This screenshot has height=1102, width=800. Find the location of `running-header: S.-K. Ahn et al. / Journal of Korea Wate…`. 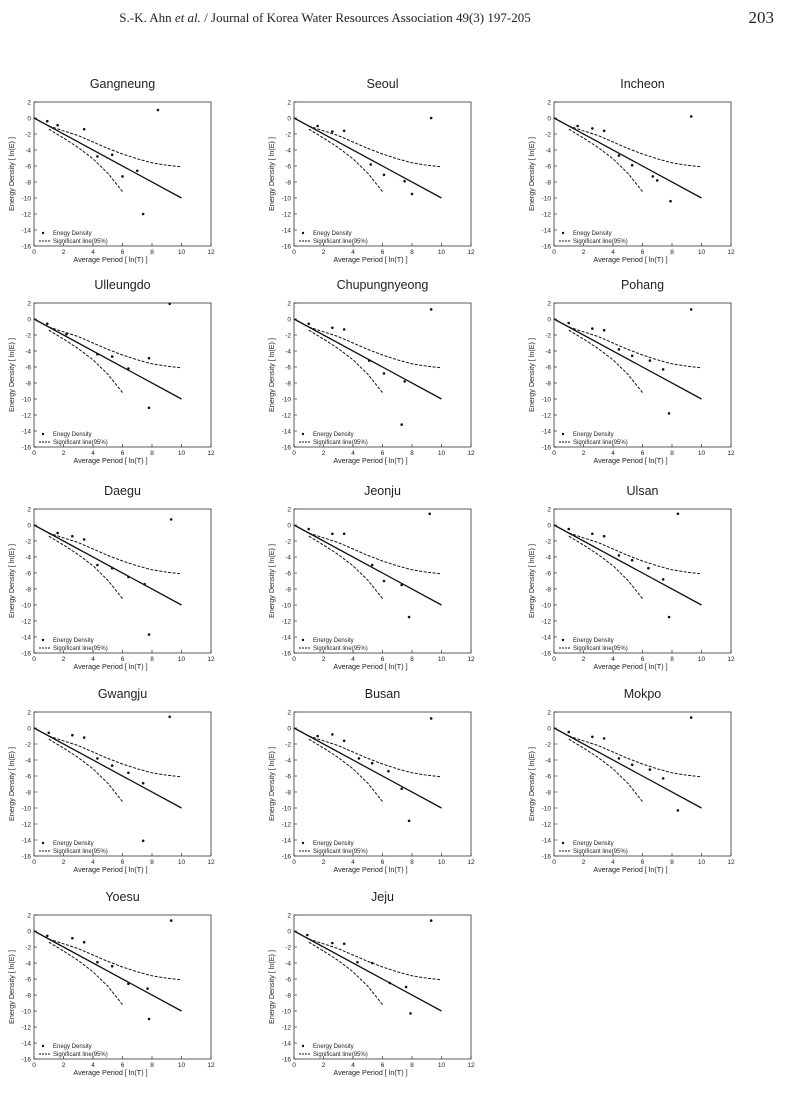

running-header: S.-K. Ahn et al. / Journal of Korea Wate… is located at coordinates (325, 18).